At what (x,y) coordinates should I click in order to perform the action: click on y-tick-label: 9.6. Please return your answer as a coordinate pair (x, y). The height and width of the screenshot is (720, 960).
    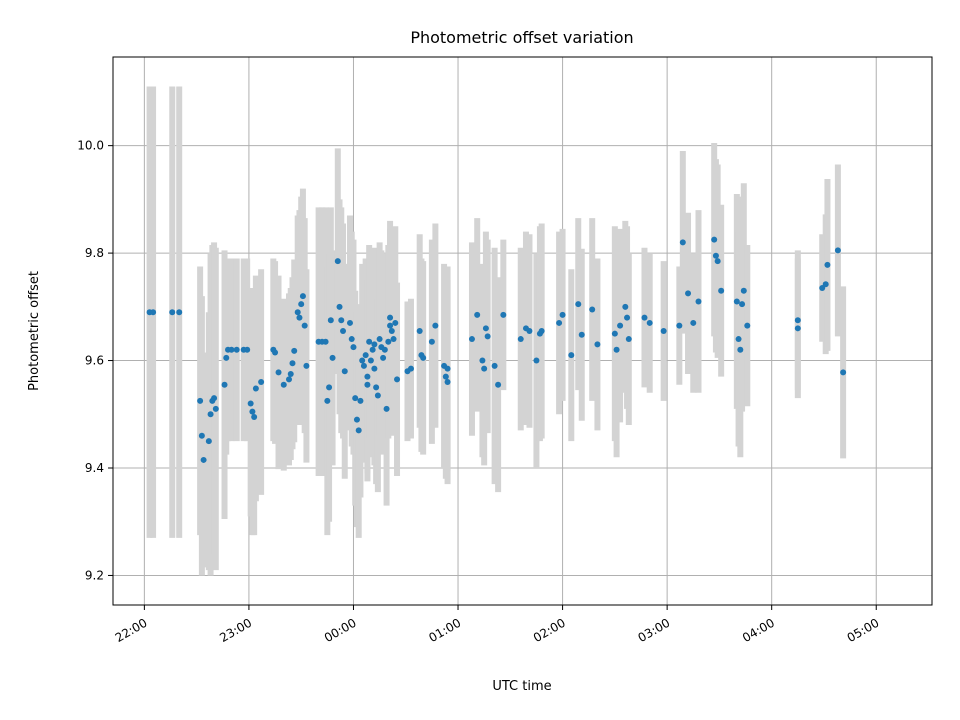
    Looking at the image, I should click on (94, 361).